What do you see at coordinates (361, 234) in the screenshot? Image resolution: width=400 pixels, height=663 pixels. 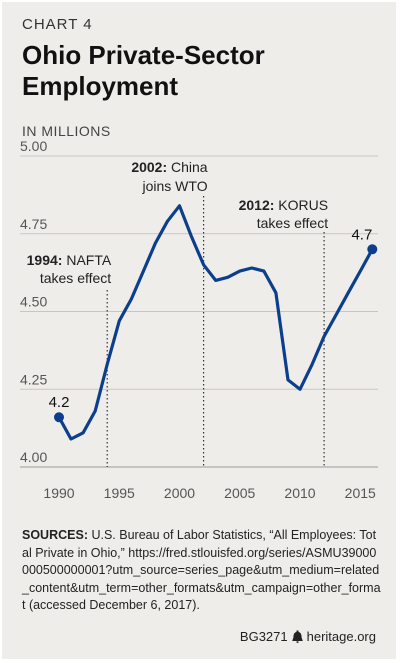 I see `endpoint-label: 4.7` at bounding box center [361, 234].